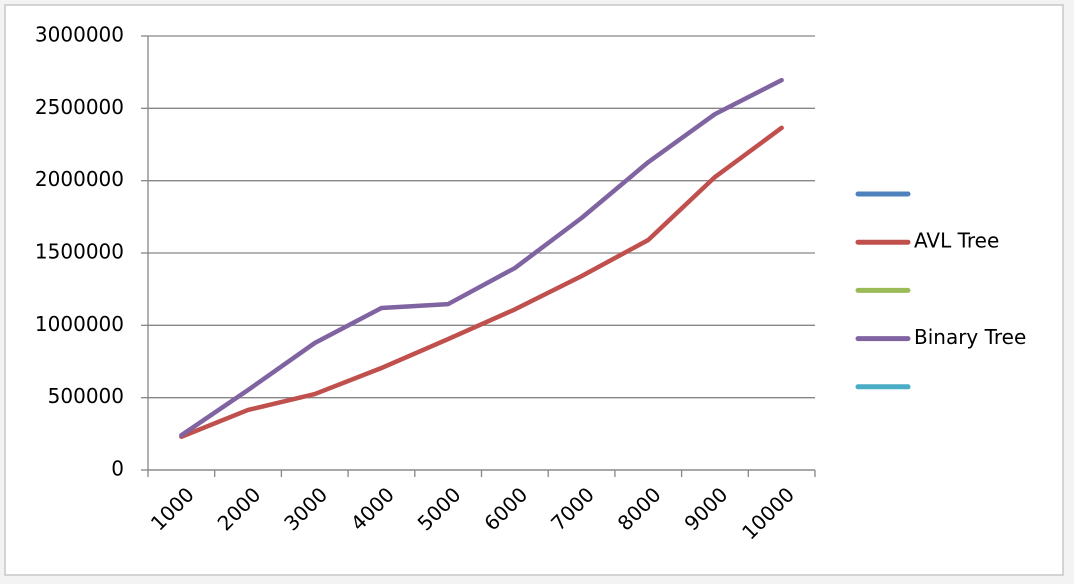 The height and width of the screenshot is (584, 1074). I want to click on y-tick-label: 2500000, so click(79, 107).